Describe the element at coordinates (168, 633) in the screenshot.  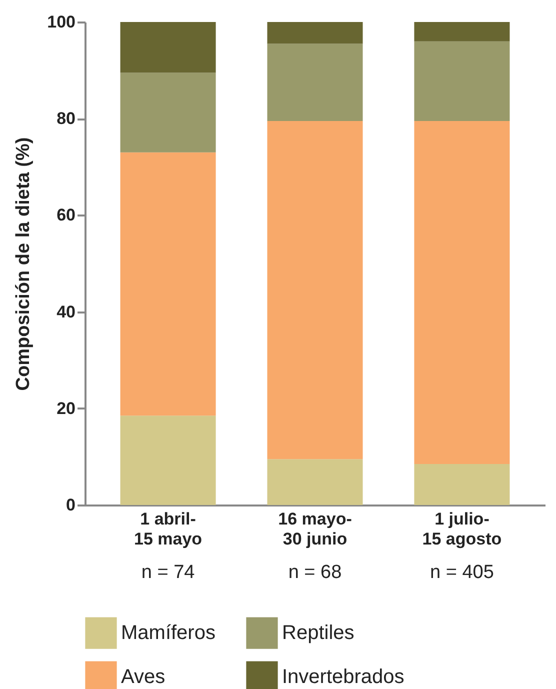
I see `legend-label: Mamíferos` at that location.